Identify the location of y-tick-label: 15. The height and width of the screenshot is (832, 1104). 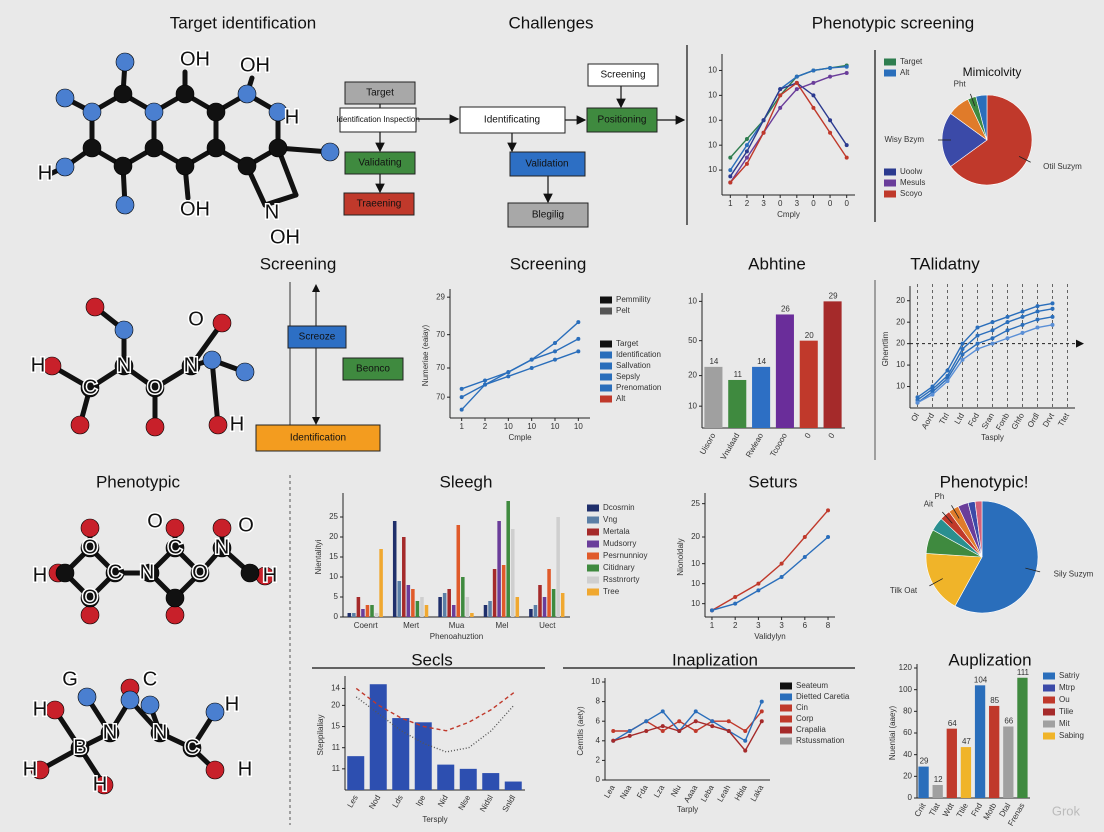
(335, 726).